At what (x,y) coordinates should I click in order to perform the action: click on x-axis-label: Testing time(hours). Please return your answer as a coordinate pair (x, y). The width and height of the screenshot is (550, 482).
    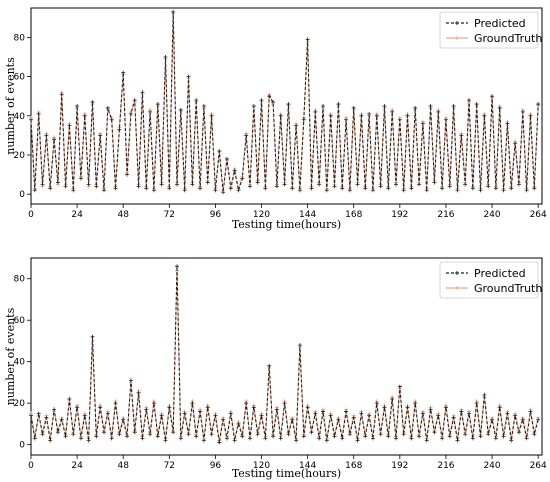
    Looking at the image, I should click on (286, 473).